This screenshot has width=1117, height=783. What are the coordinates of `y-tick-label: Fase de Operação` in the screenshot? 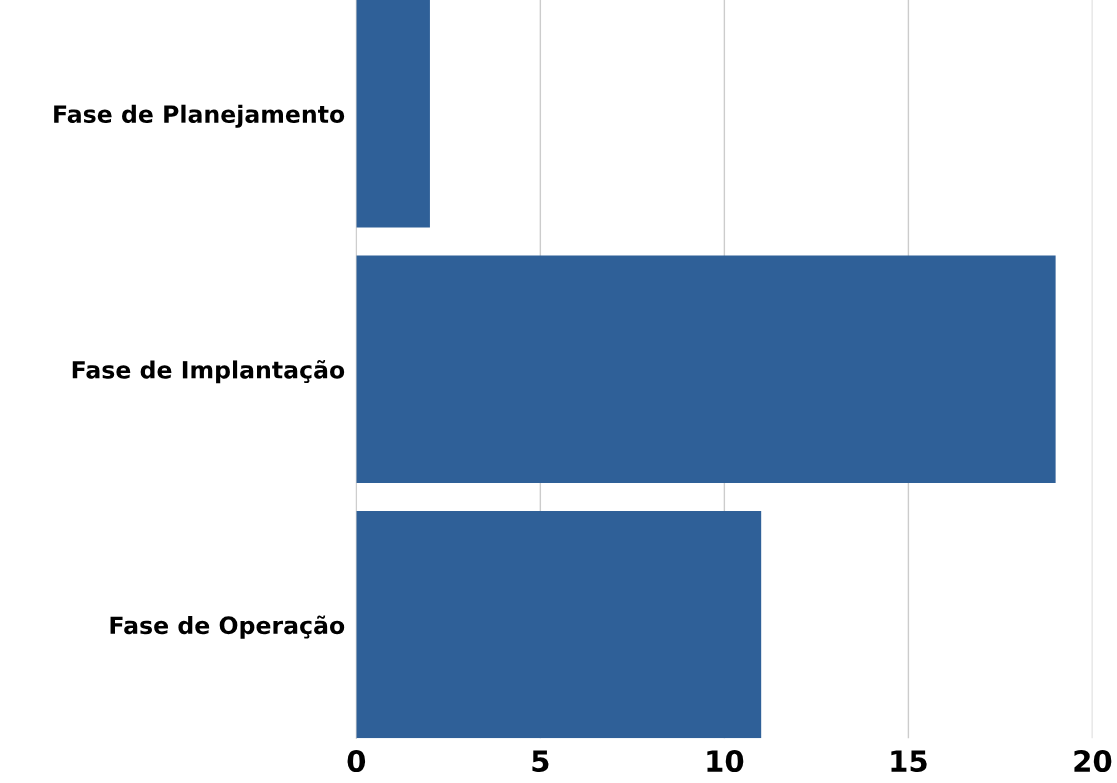 It's located at (227, 627).